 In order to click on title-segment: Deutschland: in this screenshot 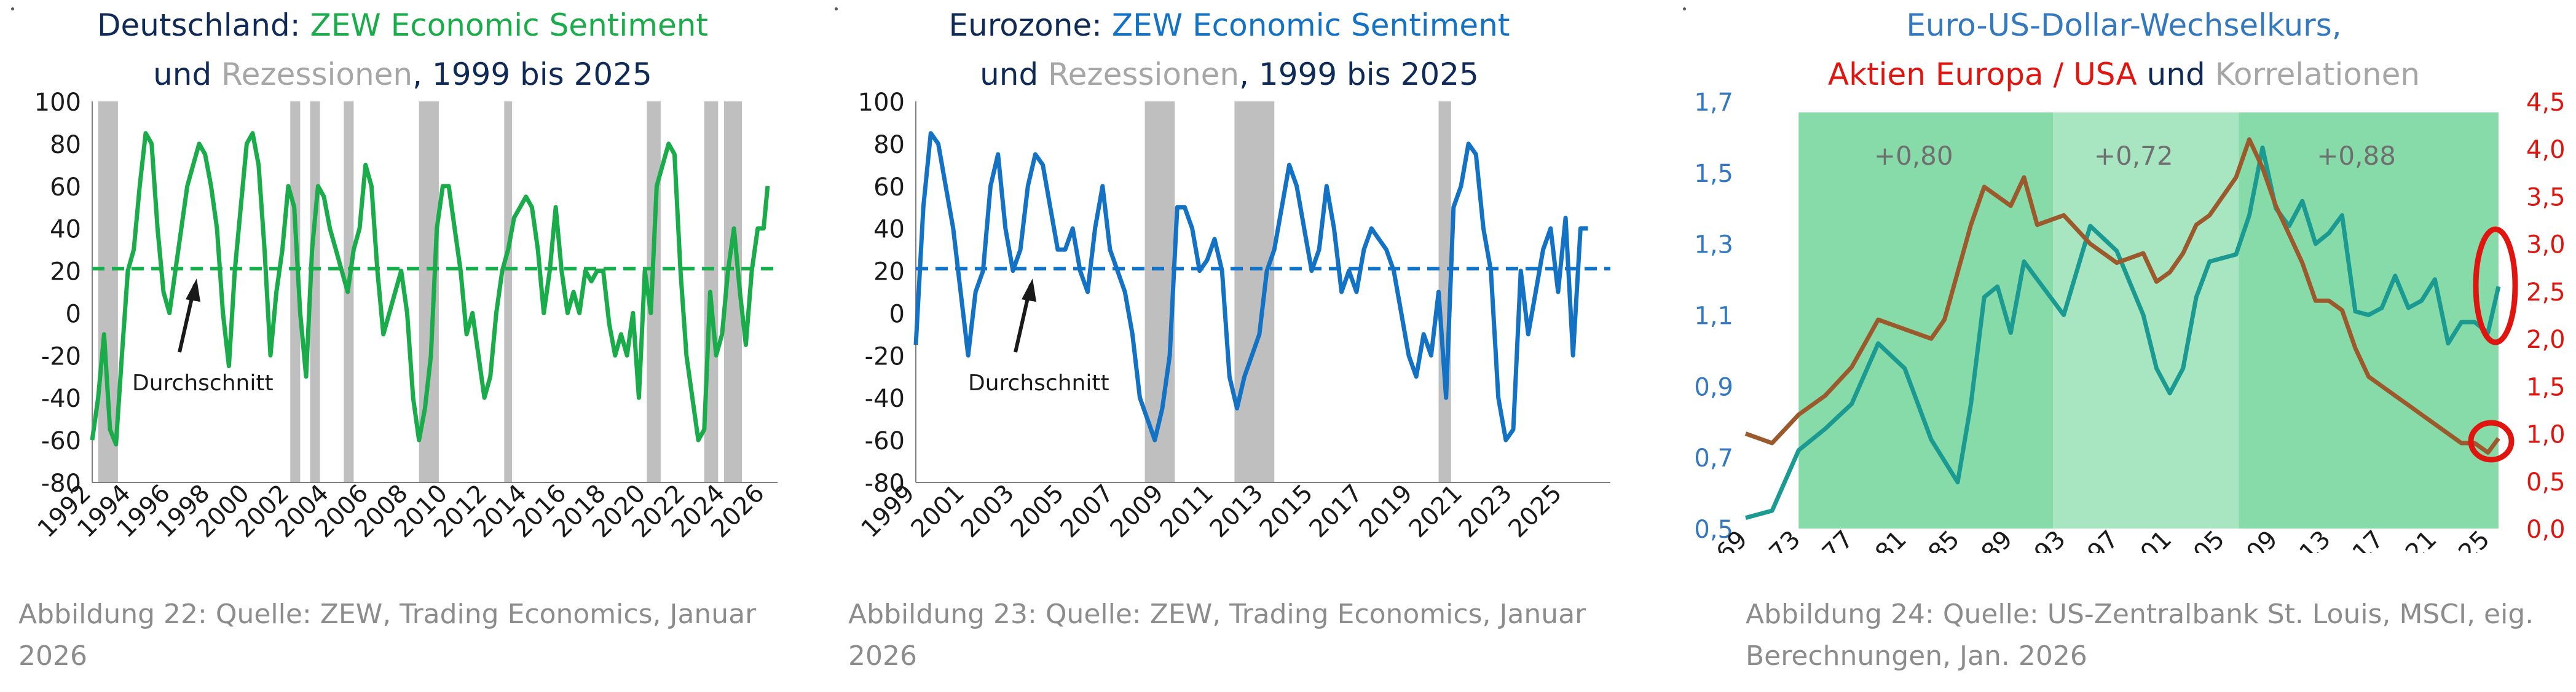, I will do `click(204, 25)`.